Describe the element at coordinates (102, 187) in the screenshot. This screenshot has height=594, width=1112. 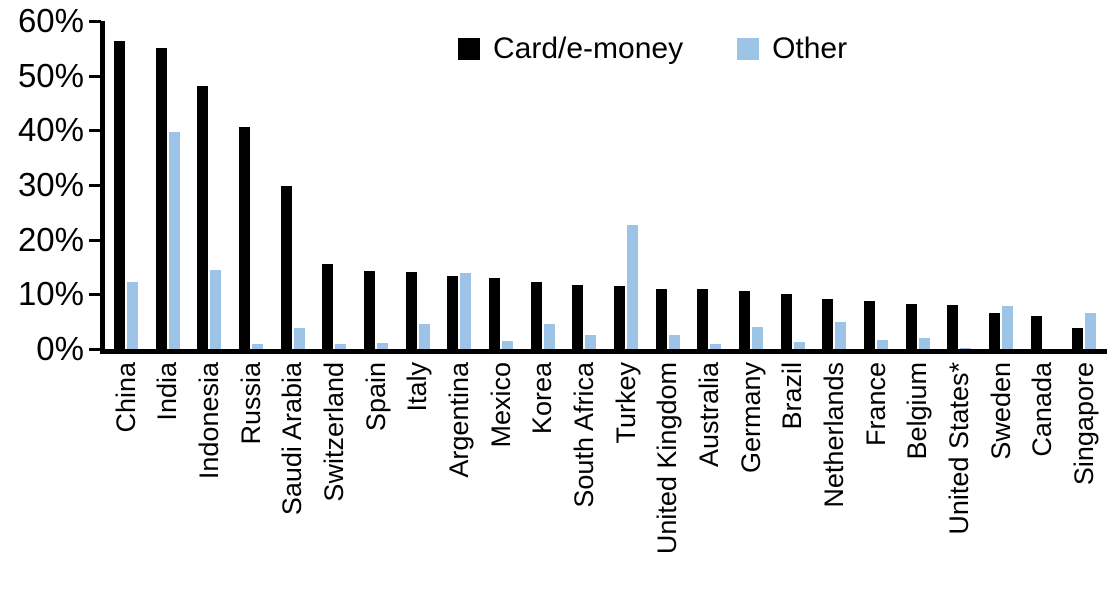
I see `y-axis-line` at that location.